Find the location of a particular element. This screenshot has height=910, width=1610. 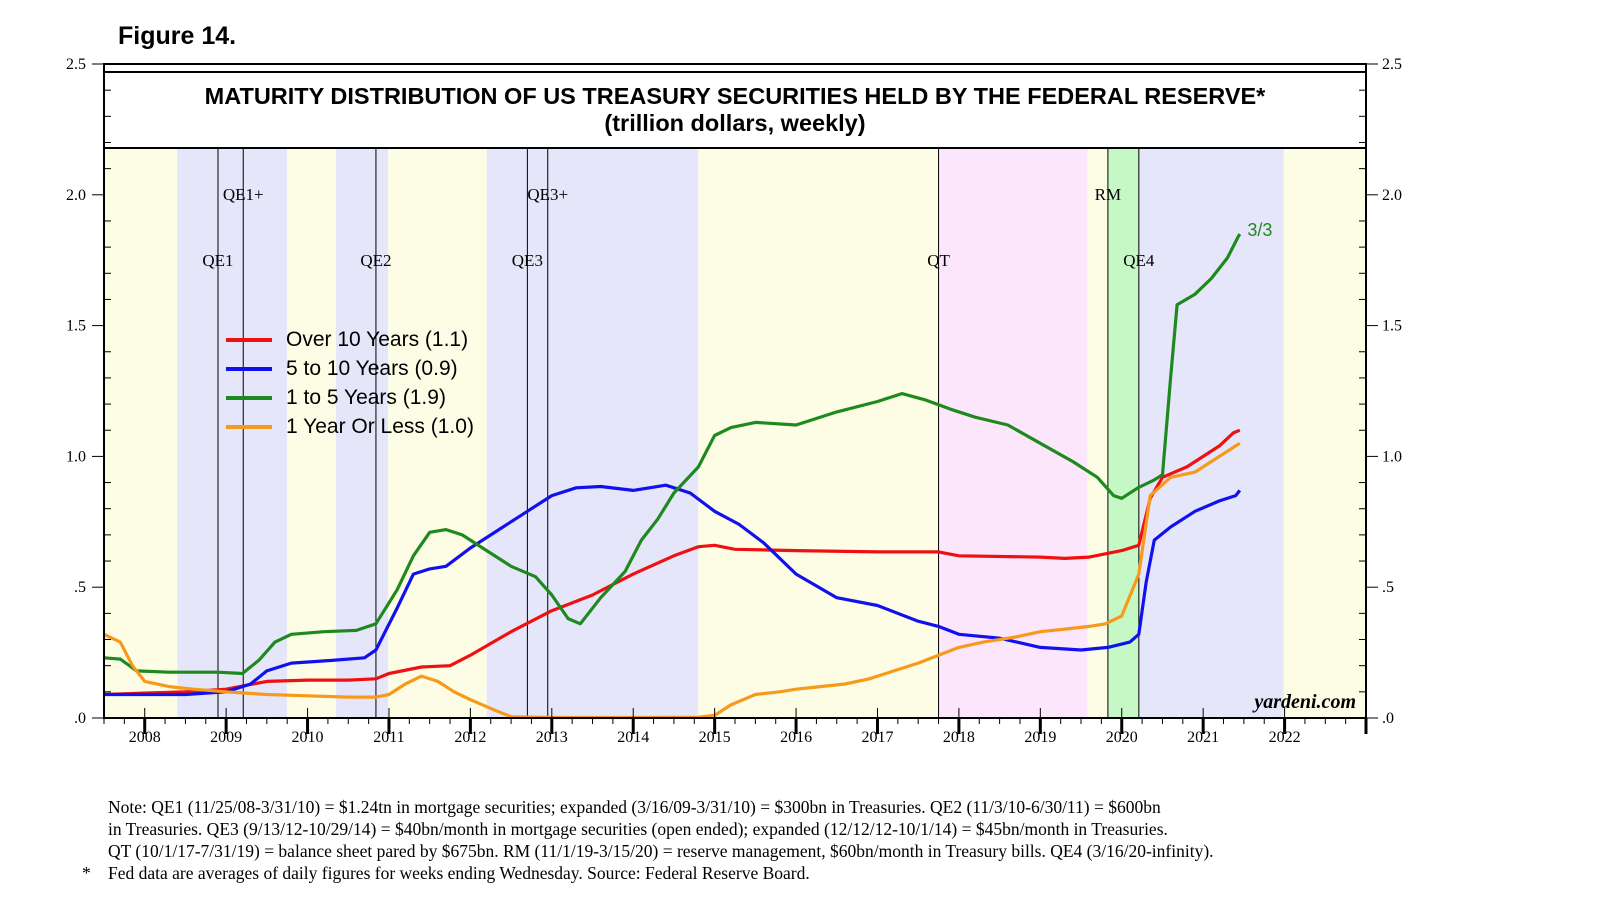

x-tick-label: 2017 is located at coordinates (877, 737).